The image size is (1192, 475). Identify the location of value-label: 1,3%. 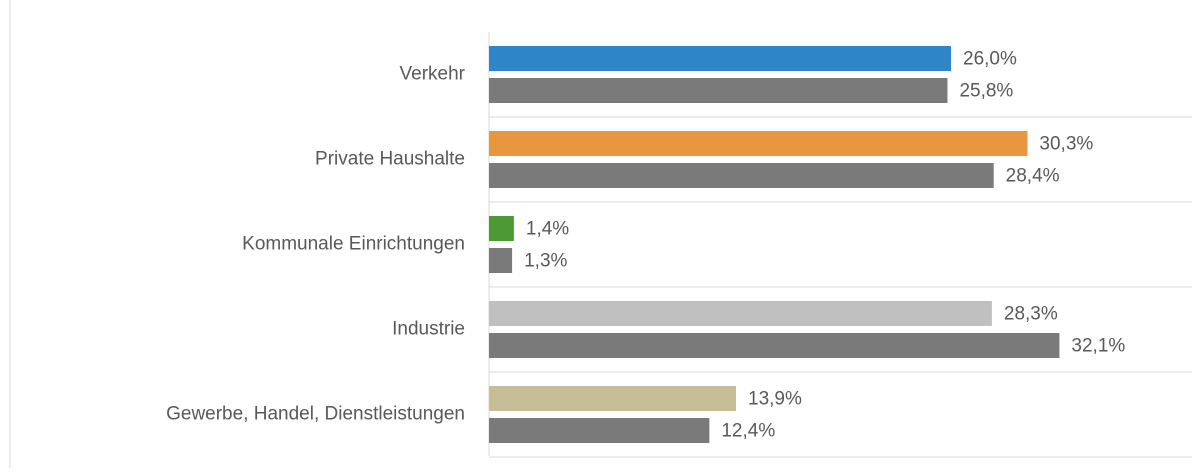
(545, 261).